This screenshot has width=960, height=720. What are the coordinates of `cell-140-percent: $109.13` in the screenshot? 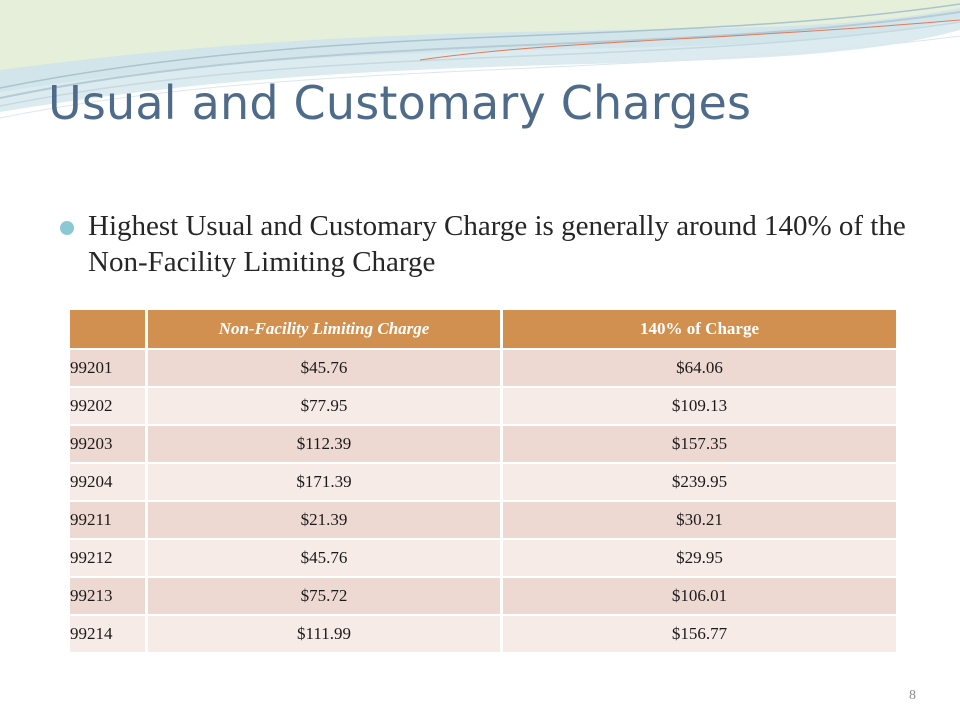 It's located at (699, 406).